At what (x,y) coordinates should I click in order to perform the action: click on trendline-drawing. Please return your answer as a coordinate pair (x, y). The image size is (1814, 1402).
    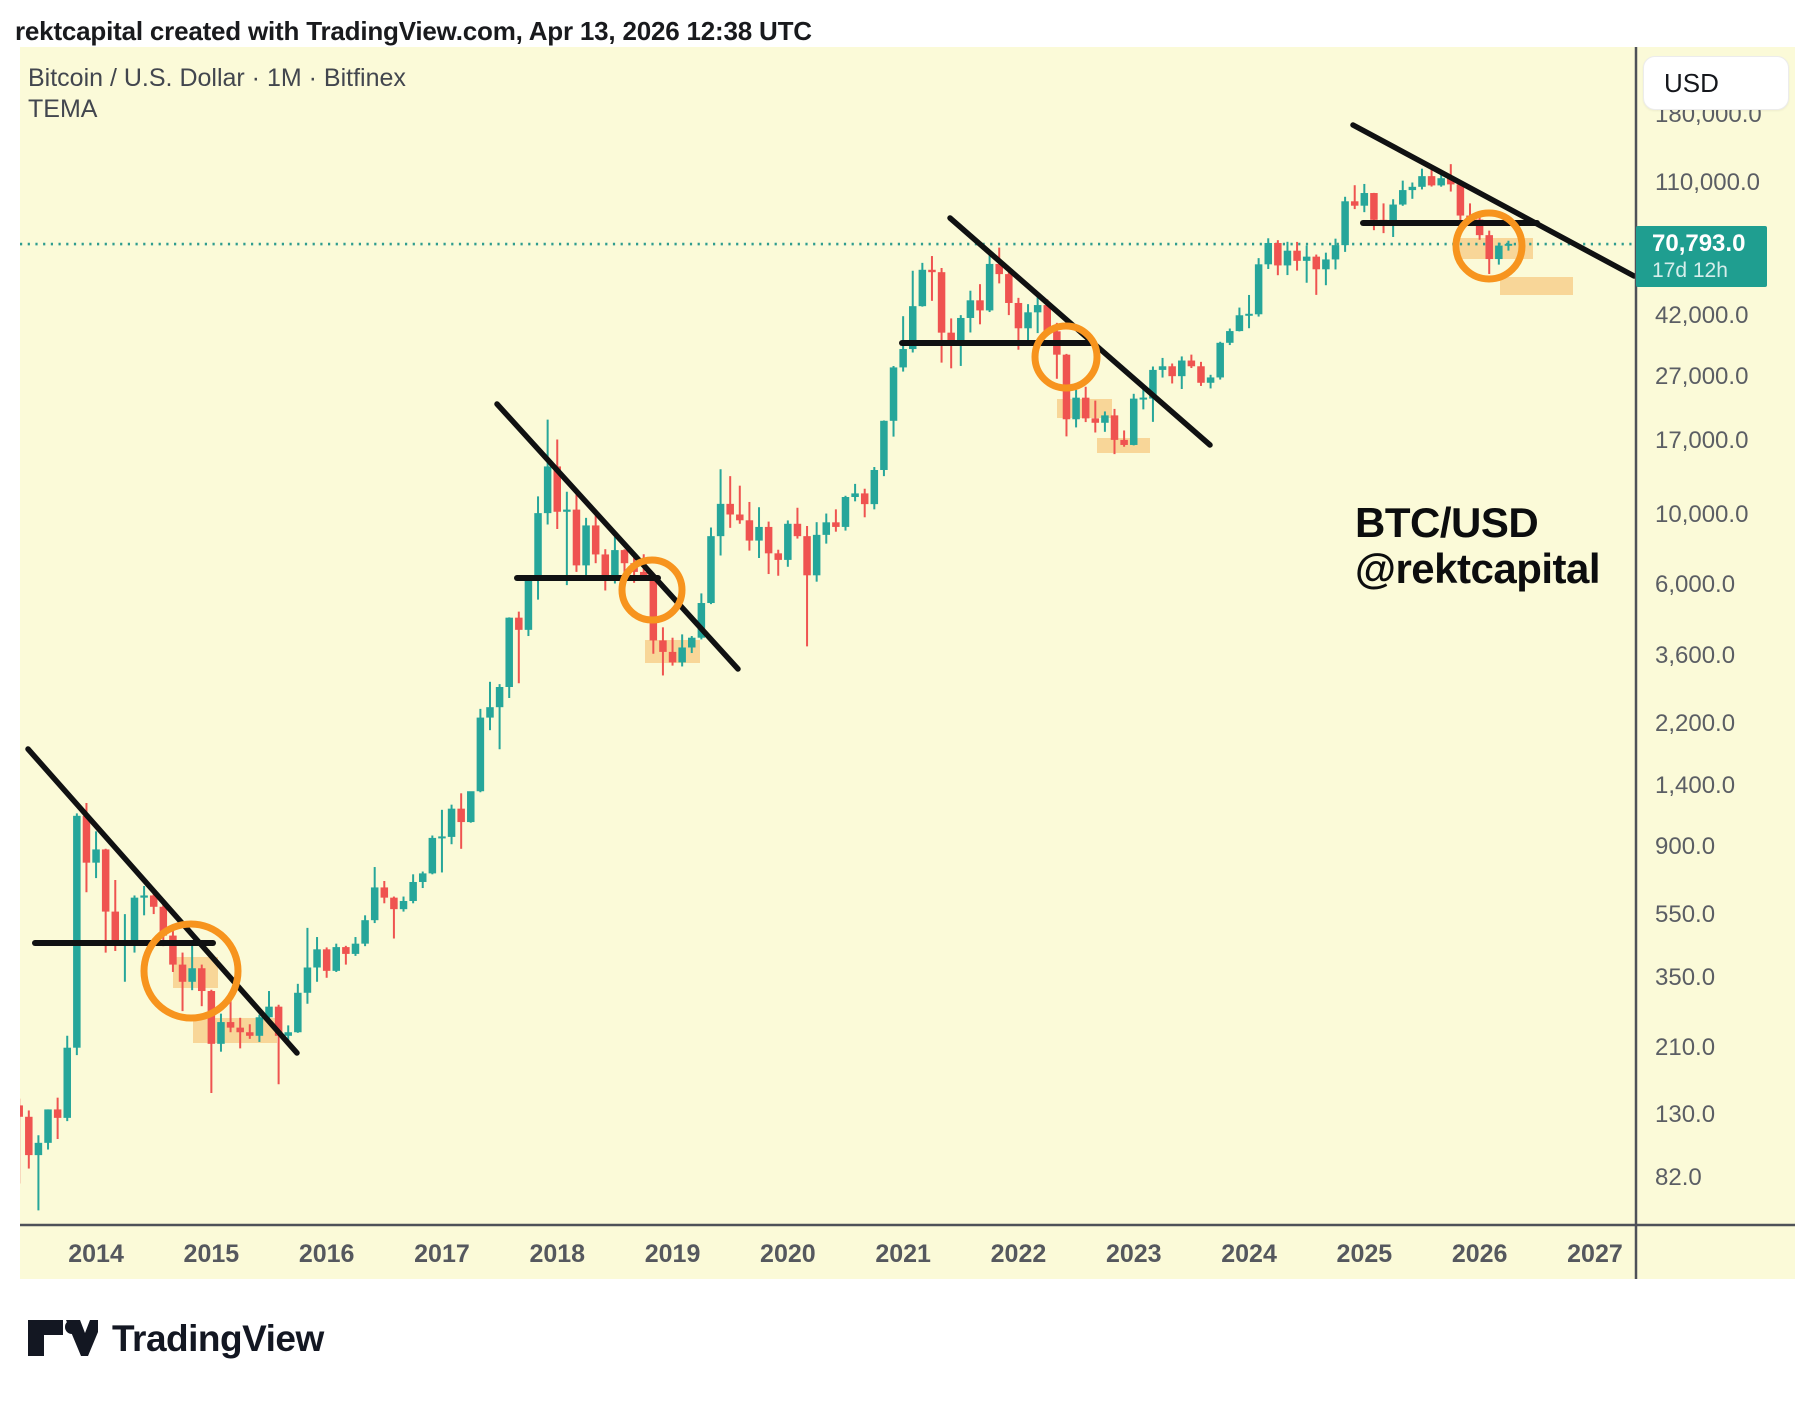
    Looking at the image, I should click on (162, 901).